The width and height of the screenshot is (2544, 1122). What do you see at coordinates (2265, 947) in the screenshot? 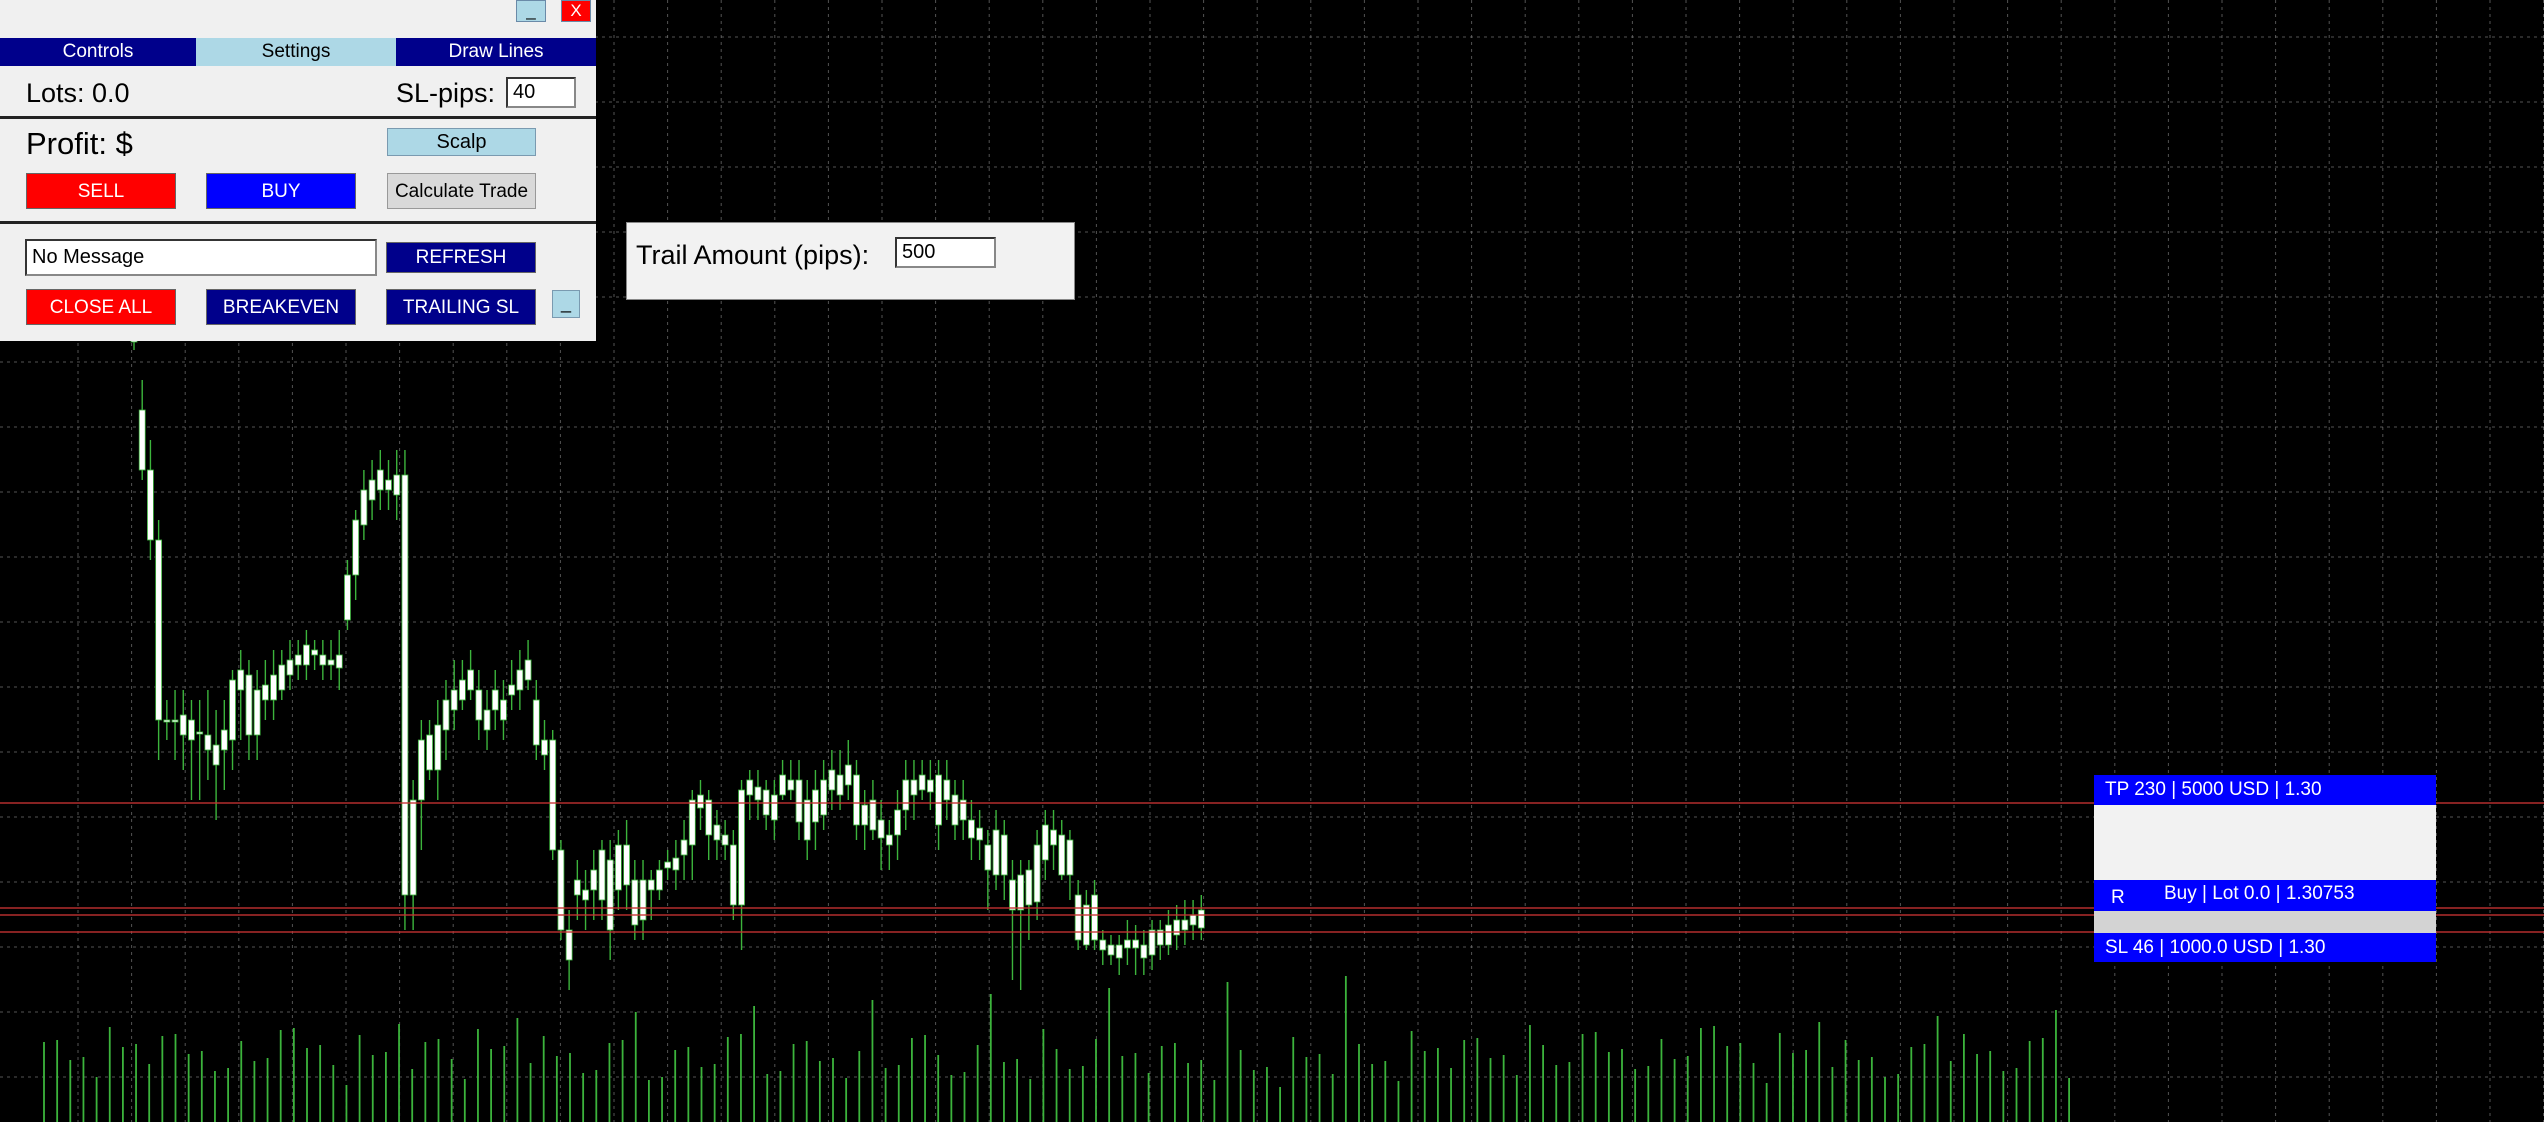
I see `stop-loss-label: SL 46 | 1000.0 USD | 1.30` at bounding box center [2265, 947].